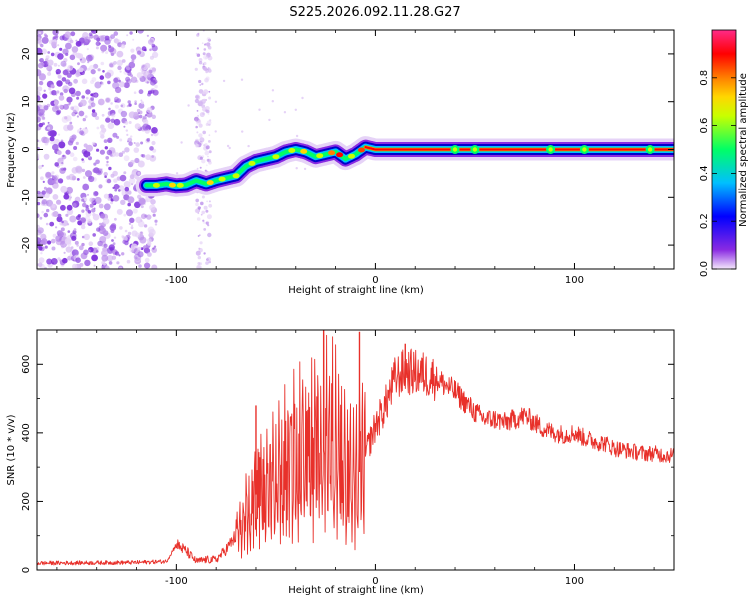 Image resolution: width=750 pixels, height=600 pixels. What do you see at coordinates (356, 290) in the screenshot?
I see `spectrogram-xlabel: Height of straight line (km)` at bounding box center [356, 290].